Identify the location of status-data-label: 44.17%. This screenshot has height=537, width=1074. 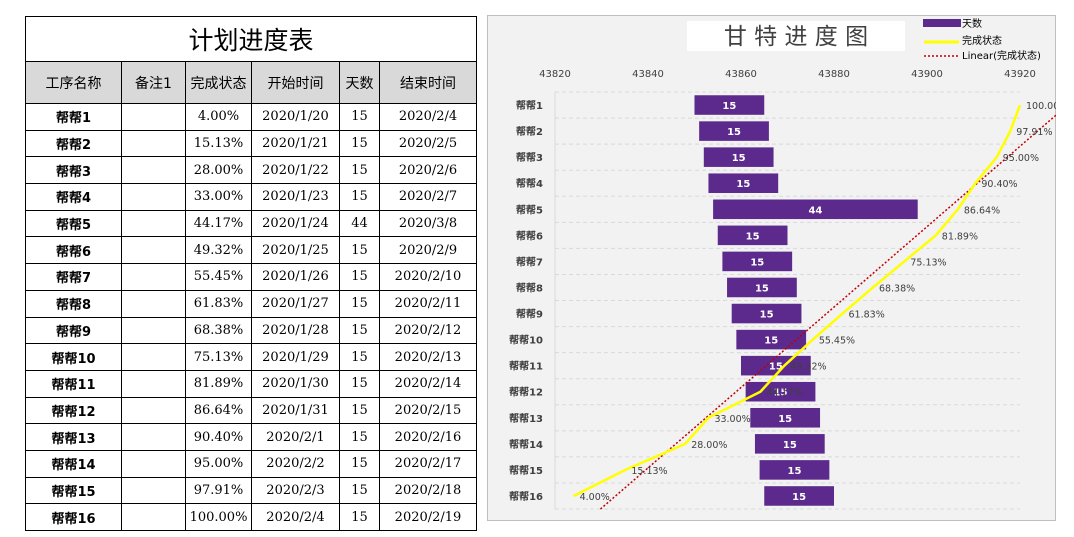
(784, 393).